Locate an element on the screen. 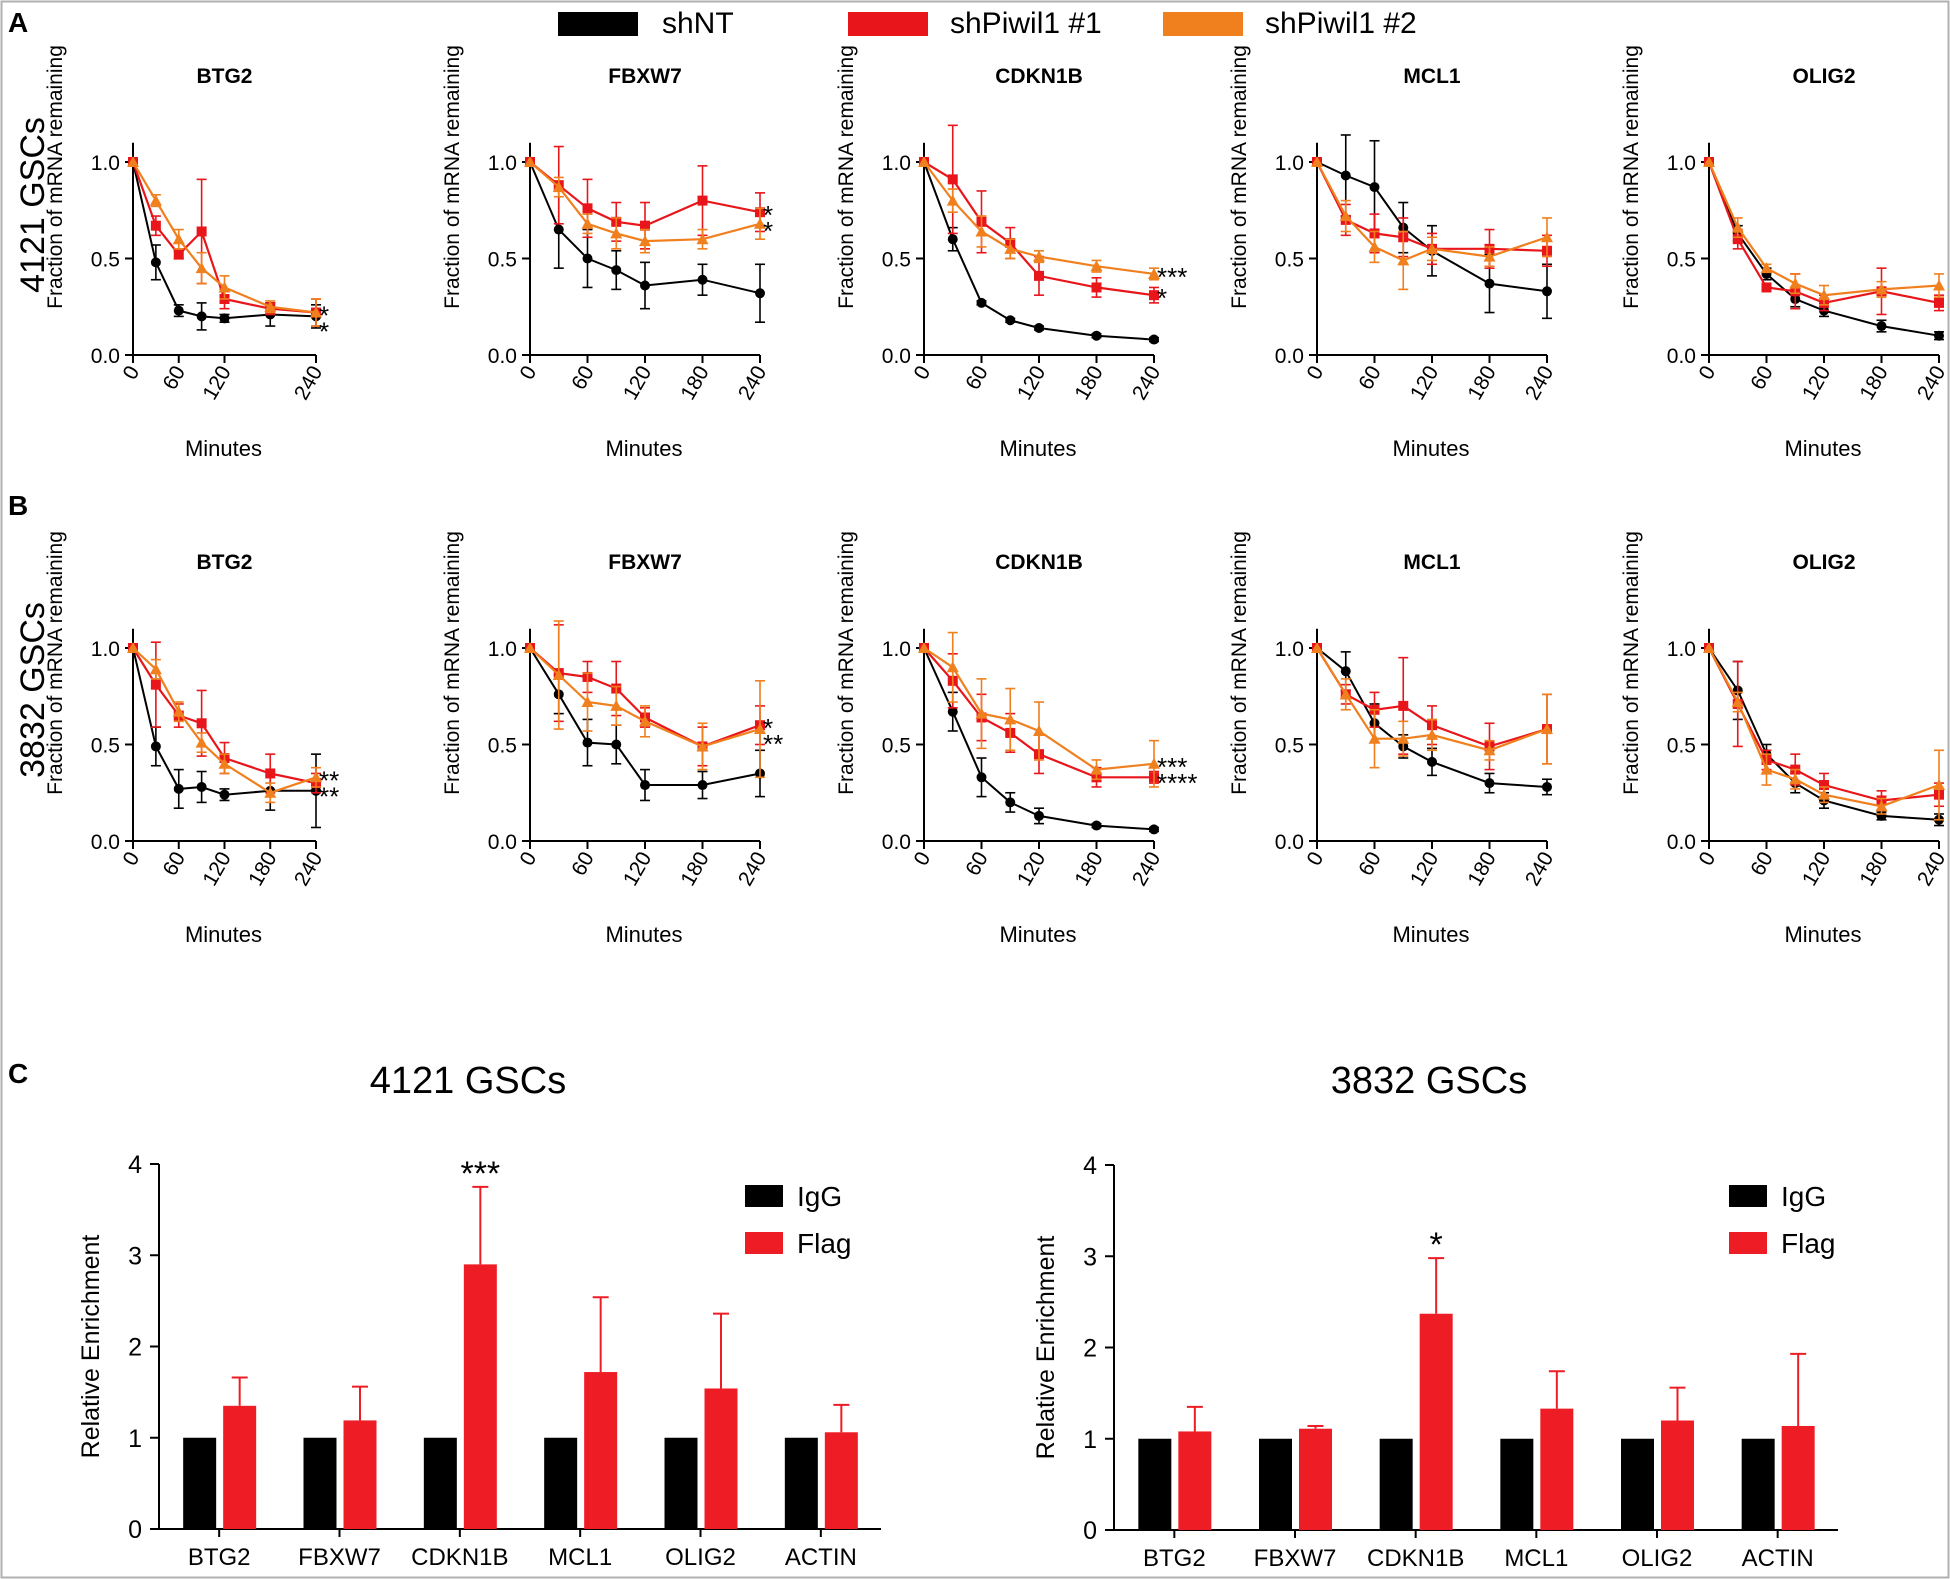 This screenshot has width=1950, height=1579. chart-b-olig2-xlabel: Minutes is located at coordinates (1822, 934).